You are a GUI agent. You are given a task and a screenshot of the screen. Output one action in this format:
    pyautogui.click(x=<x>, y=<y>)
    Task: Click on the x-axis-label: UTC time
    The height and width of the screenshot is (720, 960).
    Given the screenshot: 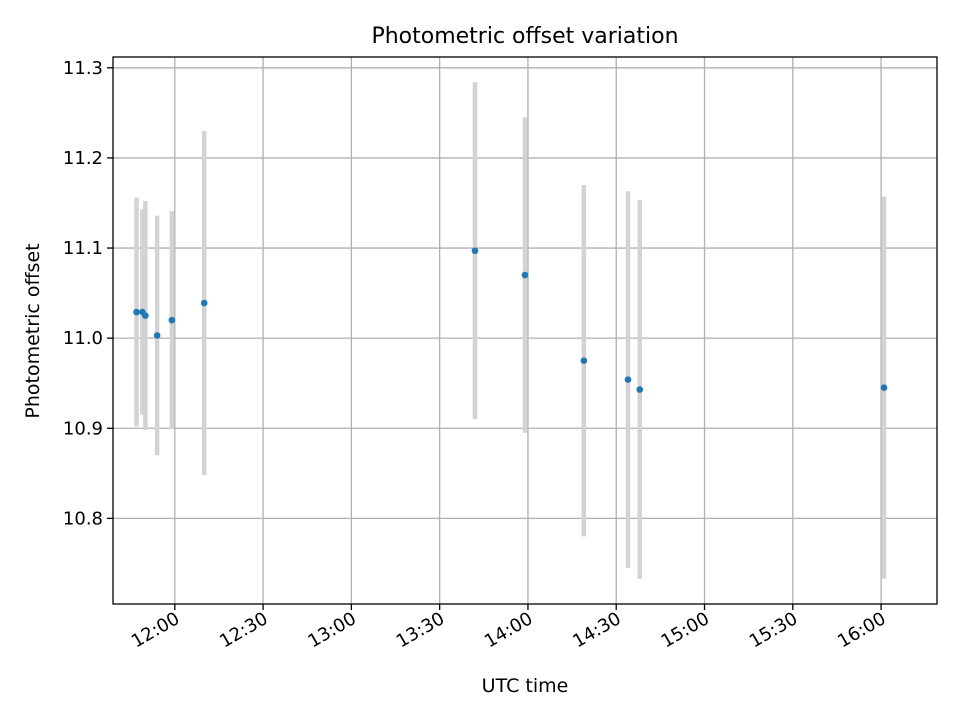 What is the action you would take?
    pyautogui.click(x=525, y=686)
    